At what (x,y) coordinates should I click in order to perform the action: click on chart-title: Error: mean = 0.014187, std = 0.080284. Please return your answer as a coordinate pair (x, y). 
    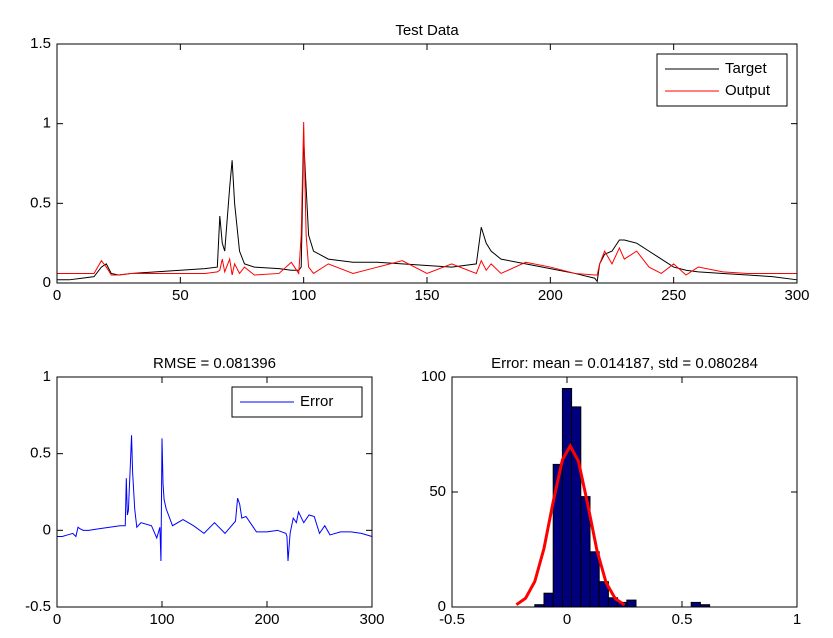
    Looking at the image, I should click on (624, 363).